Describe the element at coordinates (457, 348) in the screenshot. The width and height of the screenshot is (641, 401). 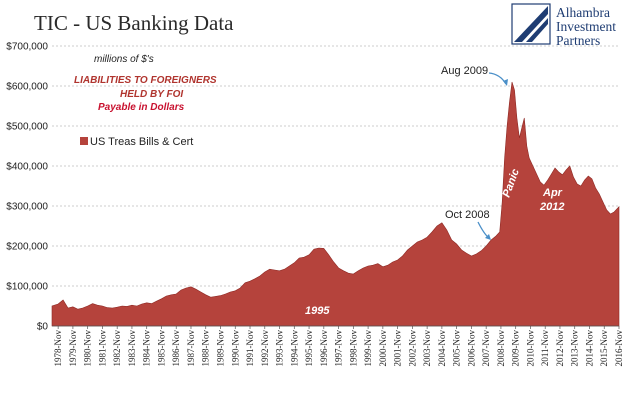
I see `x-tick-label: 2005-Nov` at that location.